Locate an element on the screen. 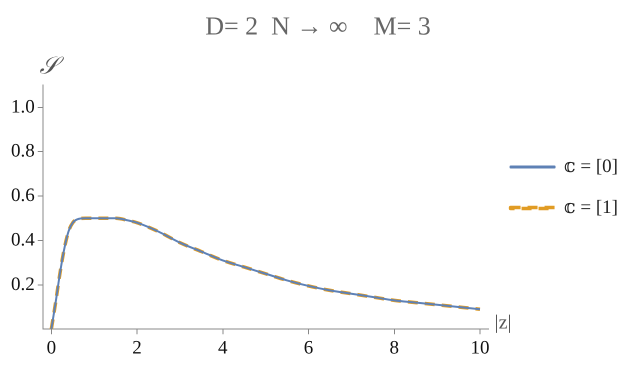  x-tick-label: 0 is located at coordinates (51, 348).